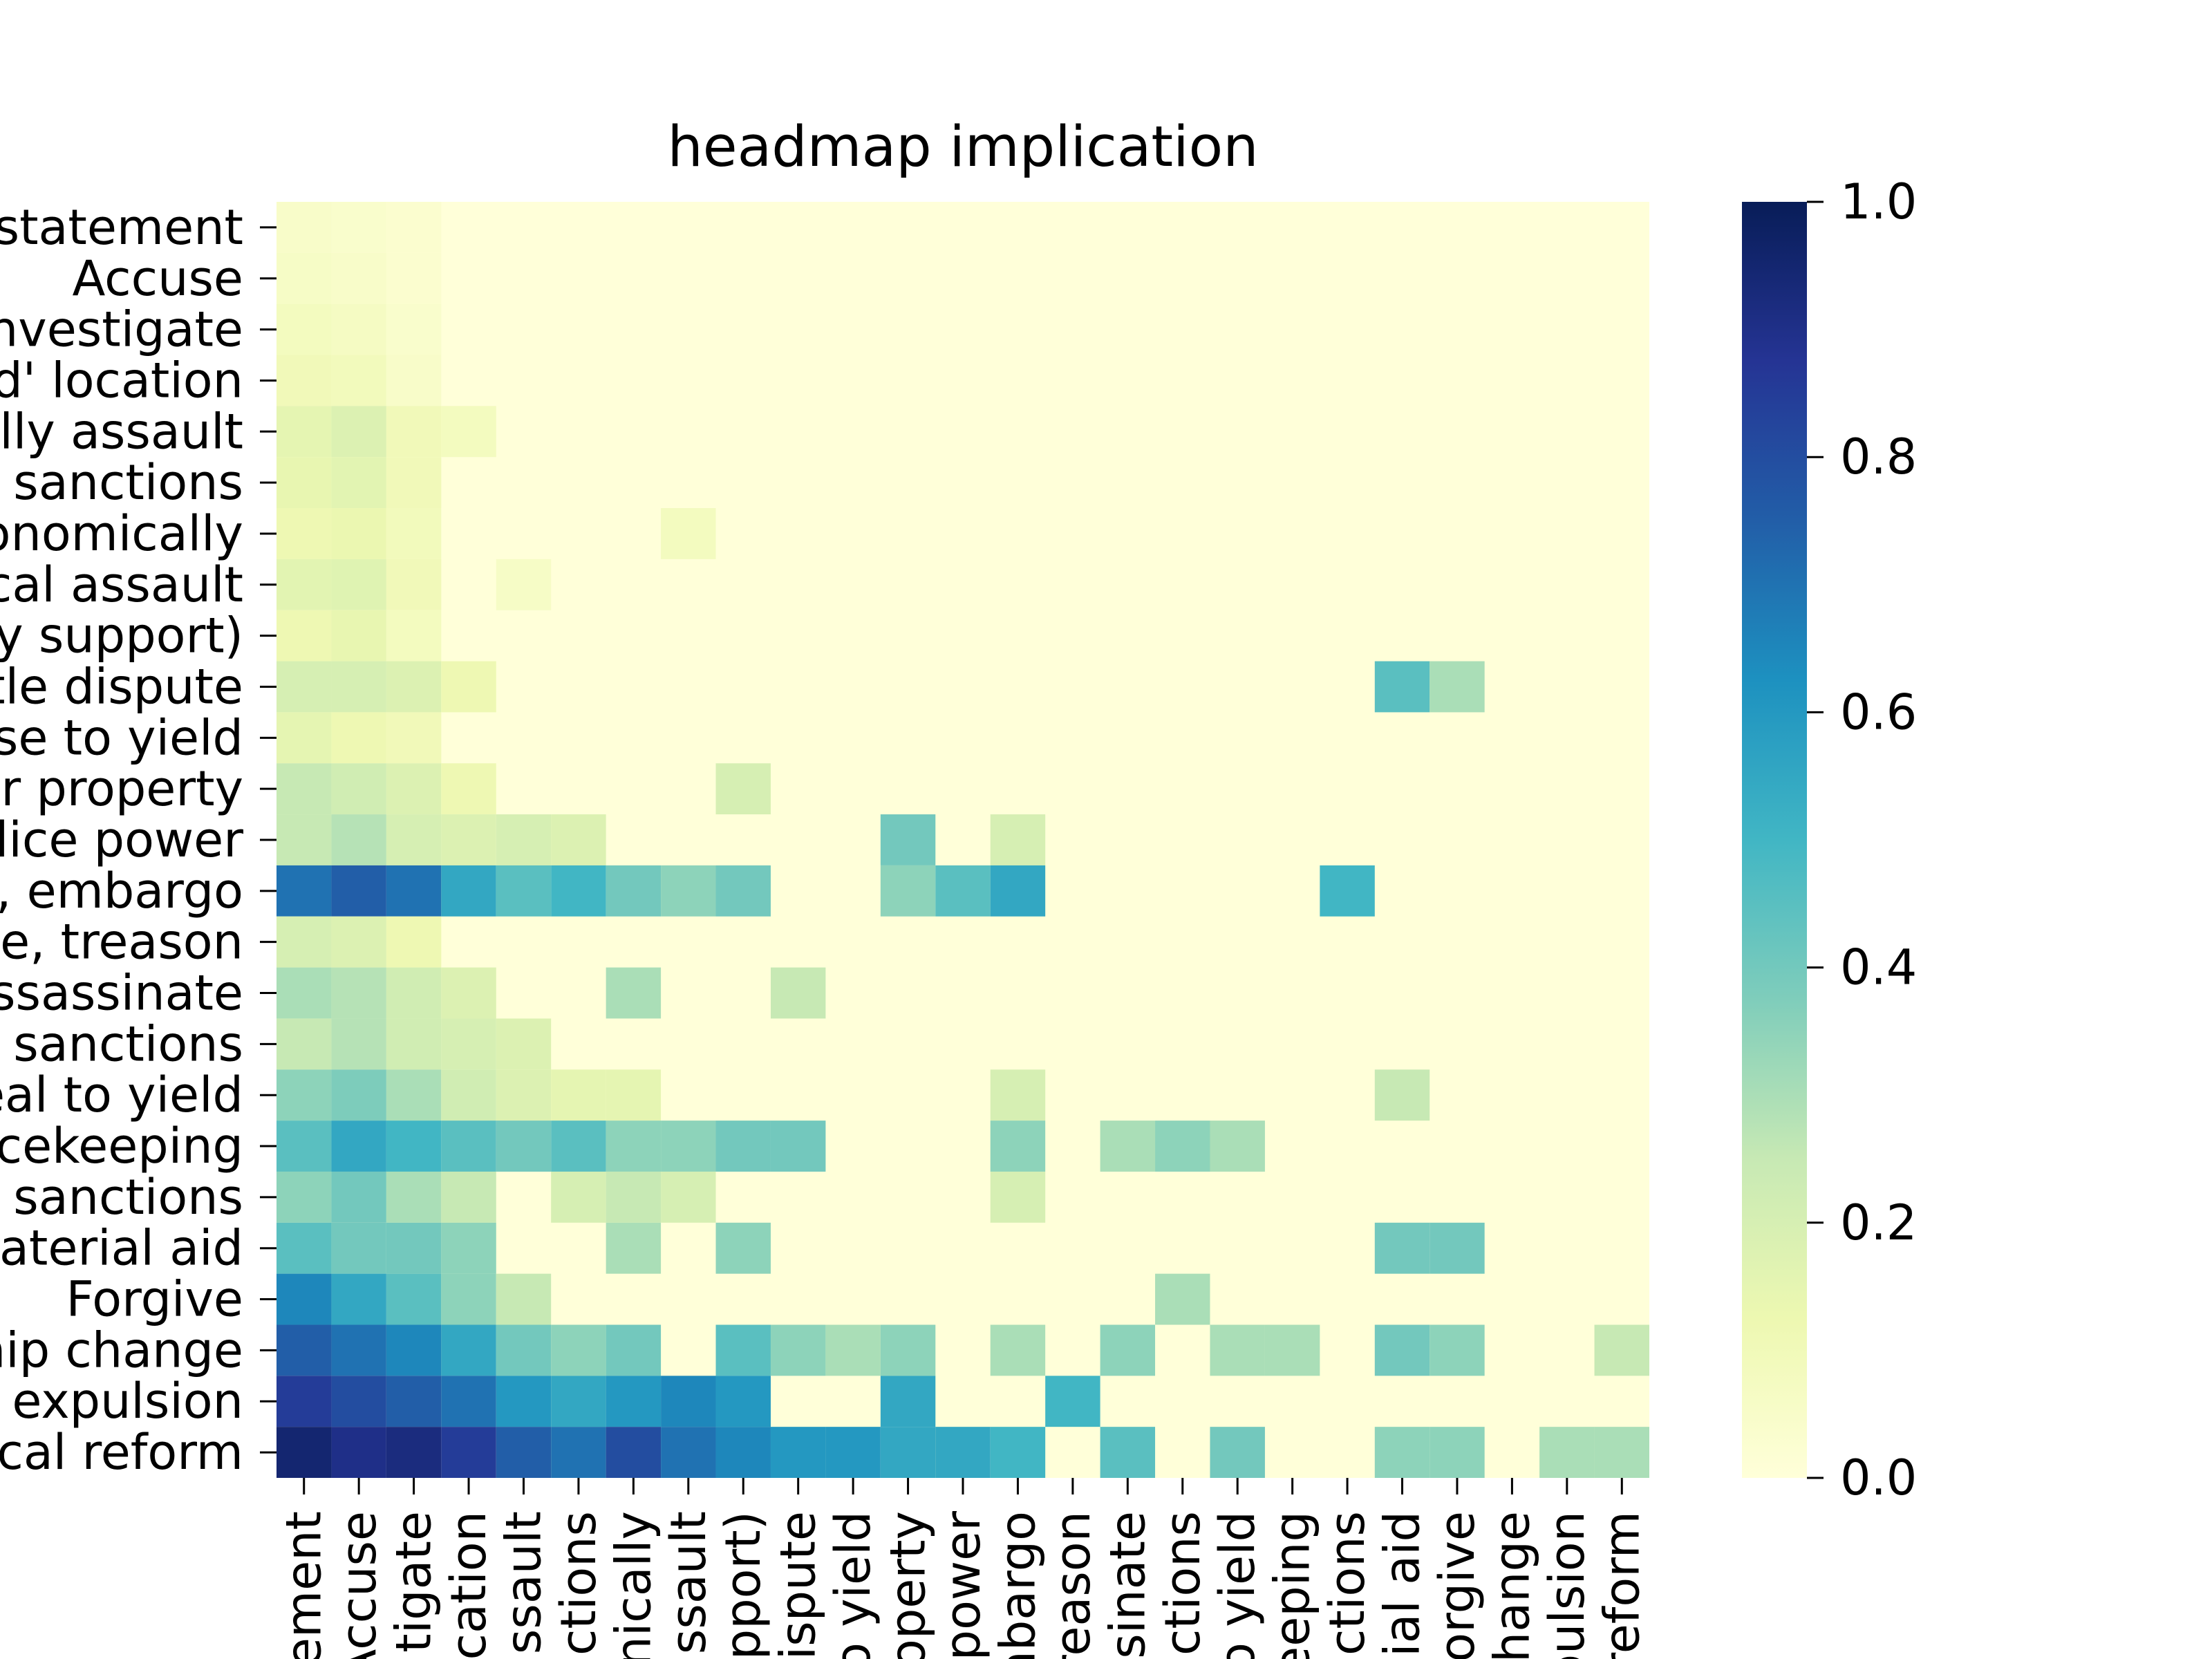 This screenshot has height=1659, width=2212. I want to click on y-tick-label: statement, so click(121, 228).